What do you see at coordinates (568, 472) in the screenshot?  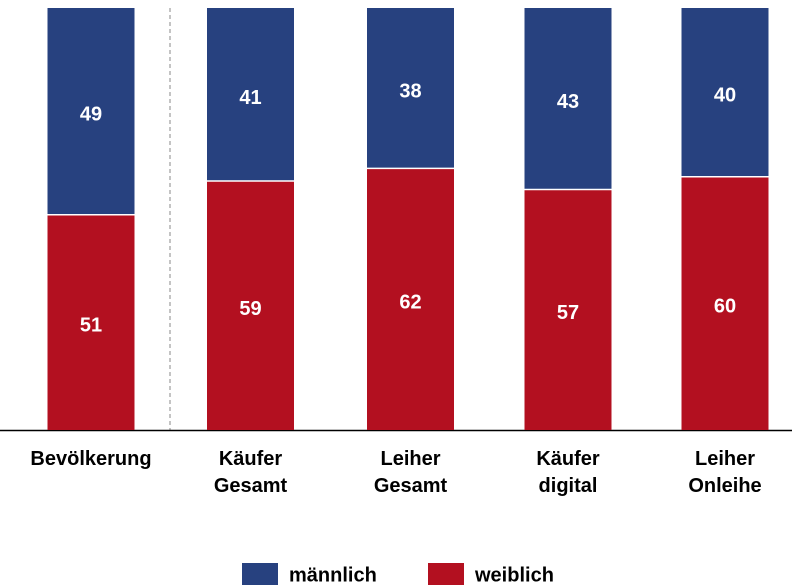 I see `x-tick-label: Käufer digital` at bounding box center [568, 472].